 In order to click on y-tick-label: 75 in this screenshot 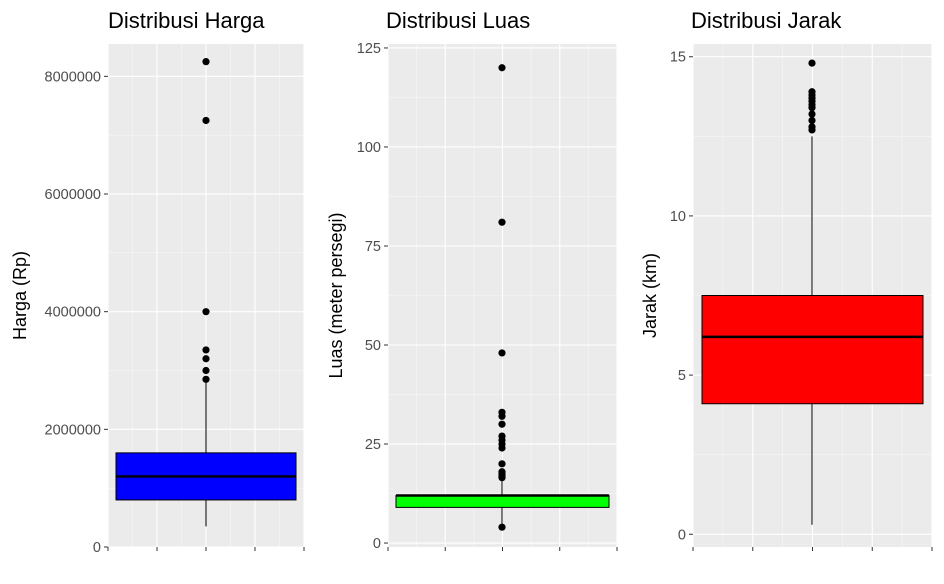, I will do `click(373, 247)`.